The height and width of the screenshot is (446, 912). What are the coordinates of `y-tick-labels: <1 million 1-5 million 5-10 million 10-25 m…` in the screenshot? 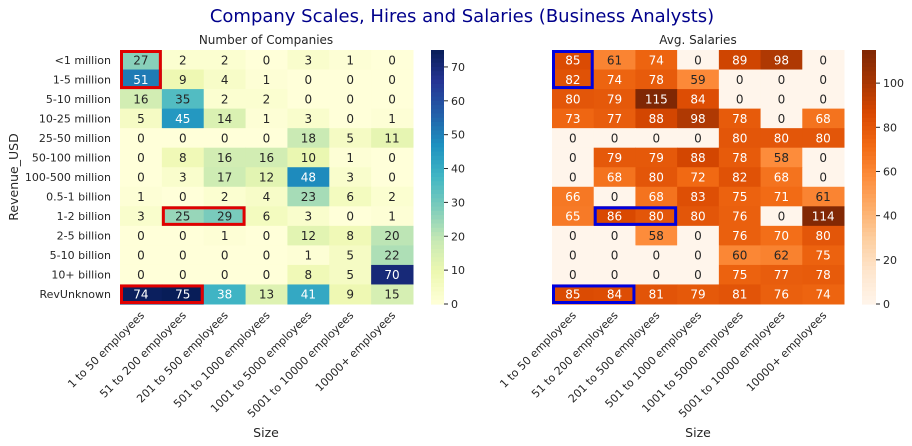 It's located at (68, 177).